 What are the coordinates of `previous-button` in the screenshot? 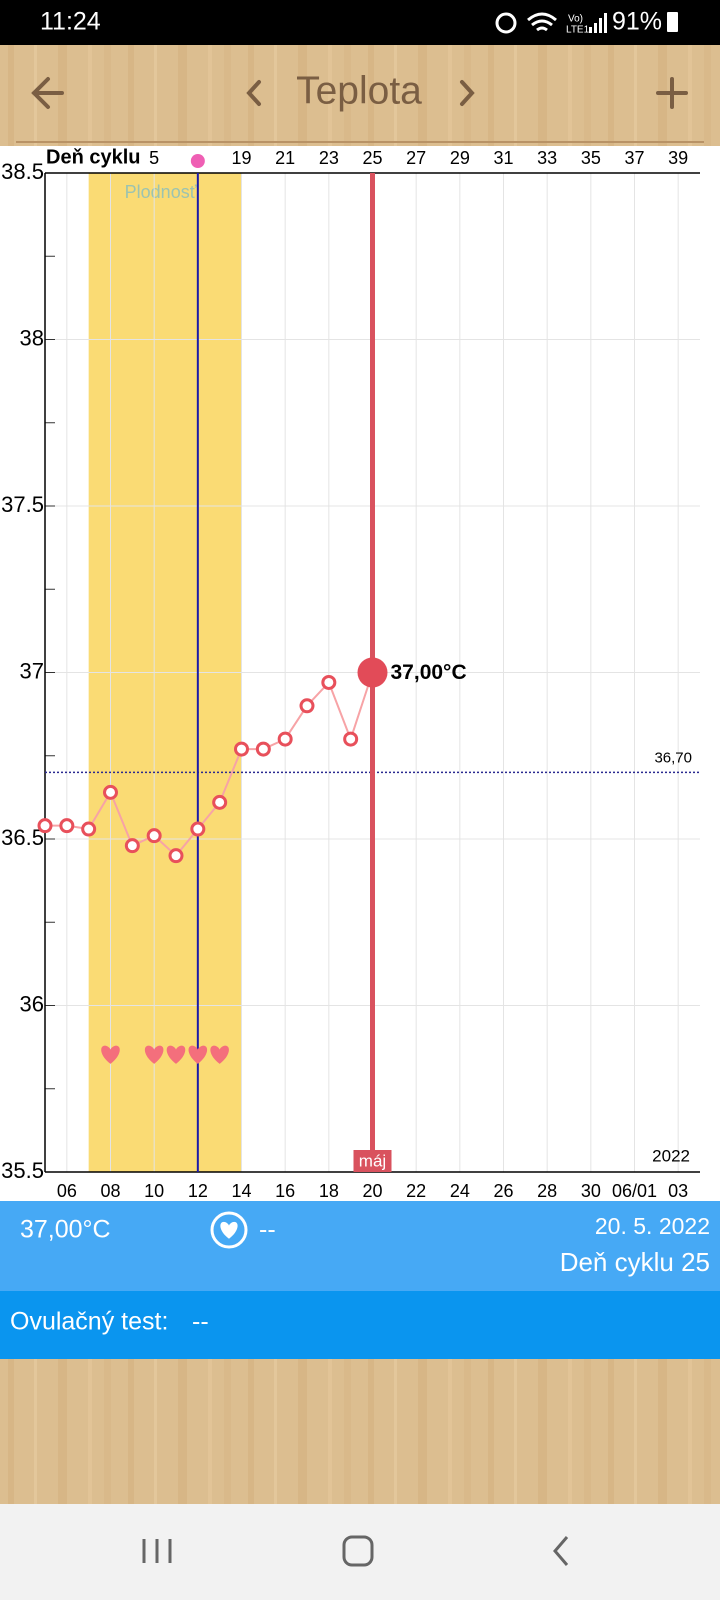 It's located at (253, 93).